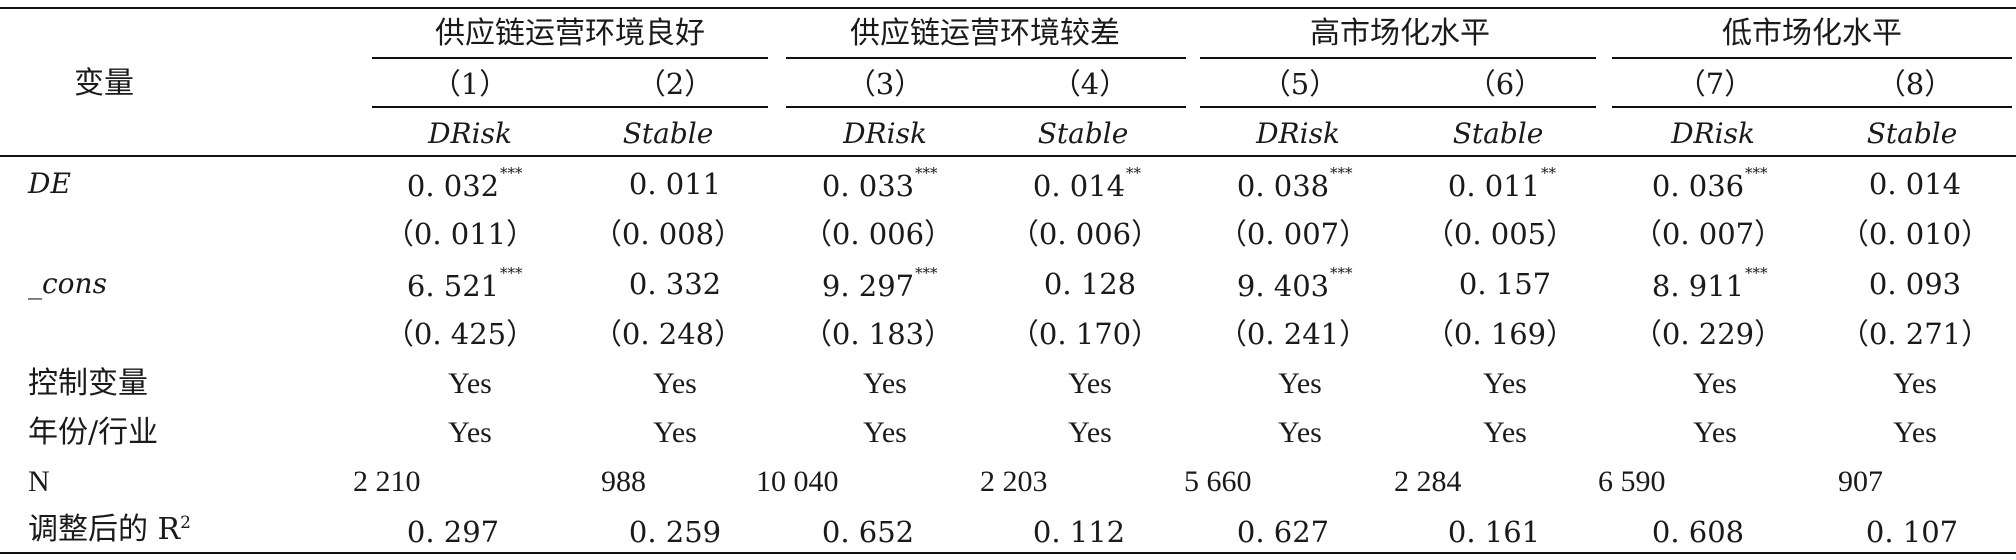  Describe the element at coordinates (1090, 383) in the screenshot. I see `controls-4: Yes` at that location.